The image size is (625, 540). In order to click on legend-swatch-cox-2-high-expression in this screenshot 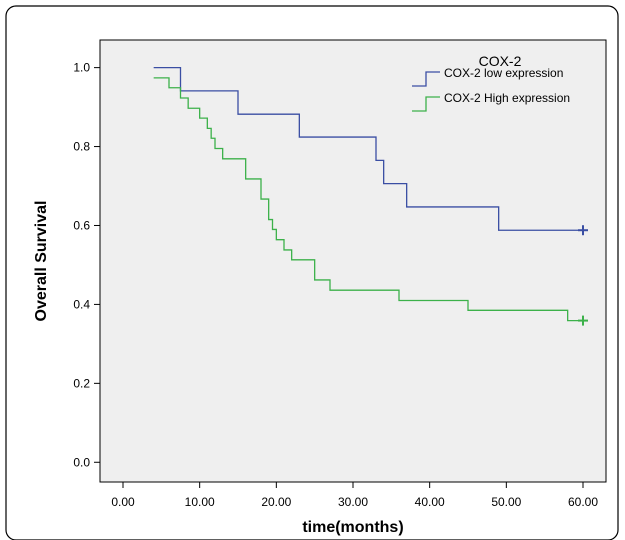, I will do `click(426, 104)`.